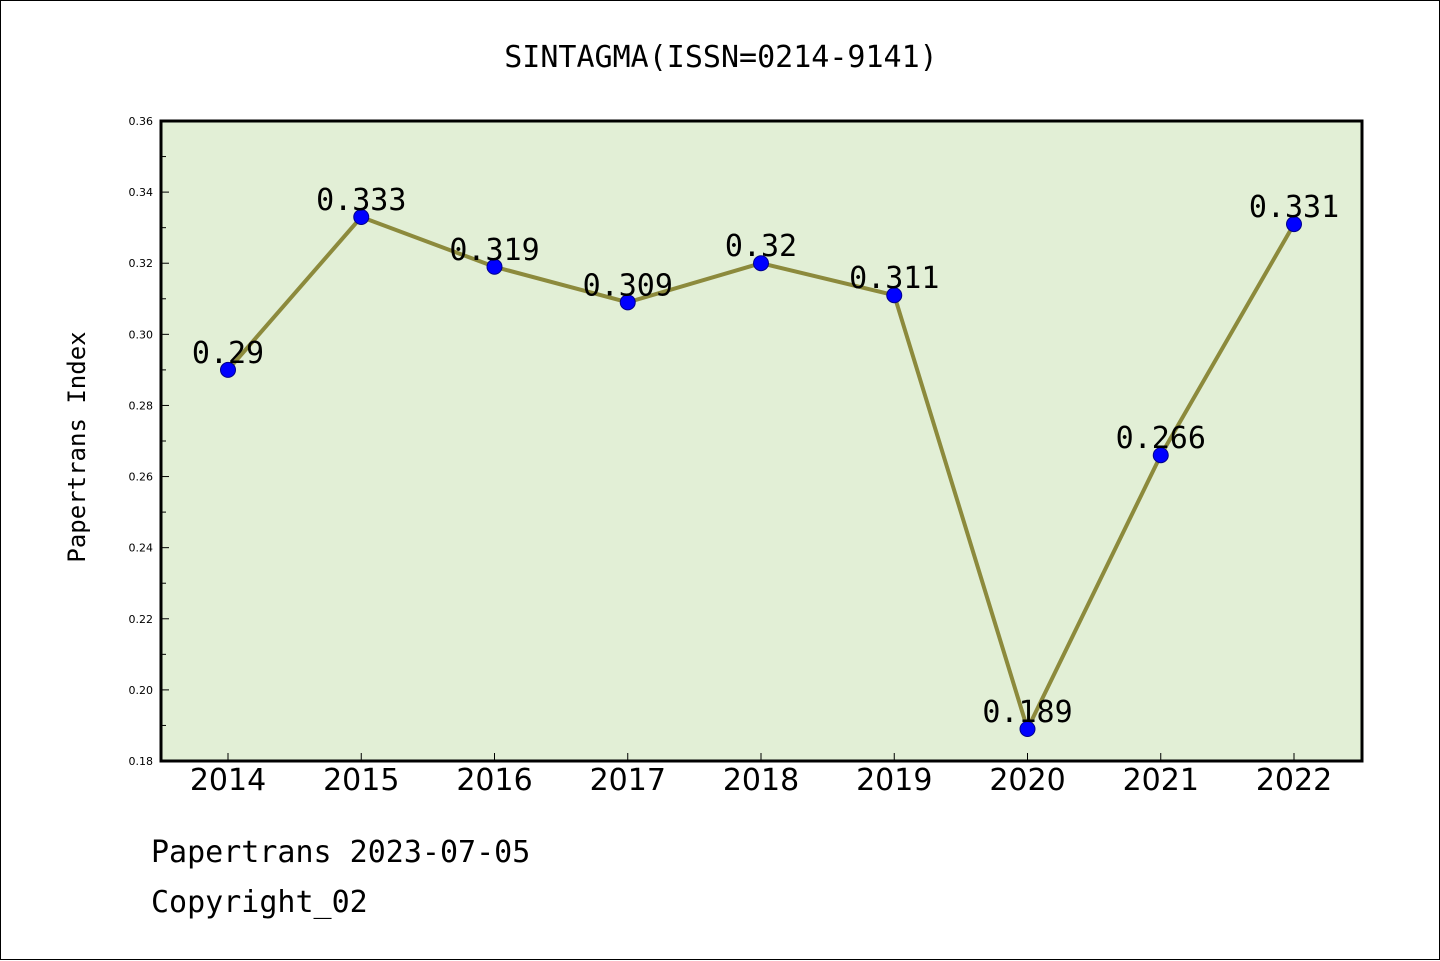 The image size is (1440, 961). What do you see at coordinates (761, 246) in the screenshot?
I see `data-label: 0.32` at bounding box center [761, 246].